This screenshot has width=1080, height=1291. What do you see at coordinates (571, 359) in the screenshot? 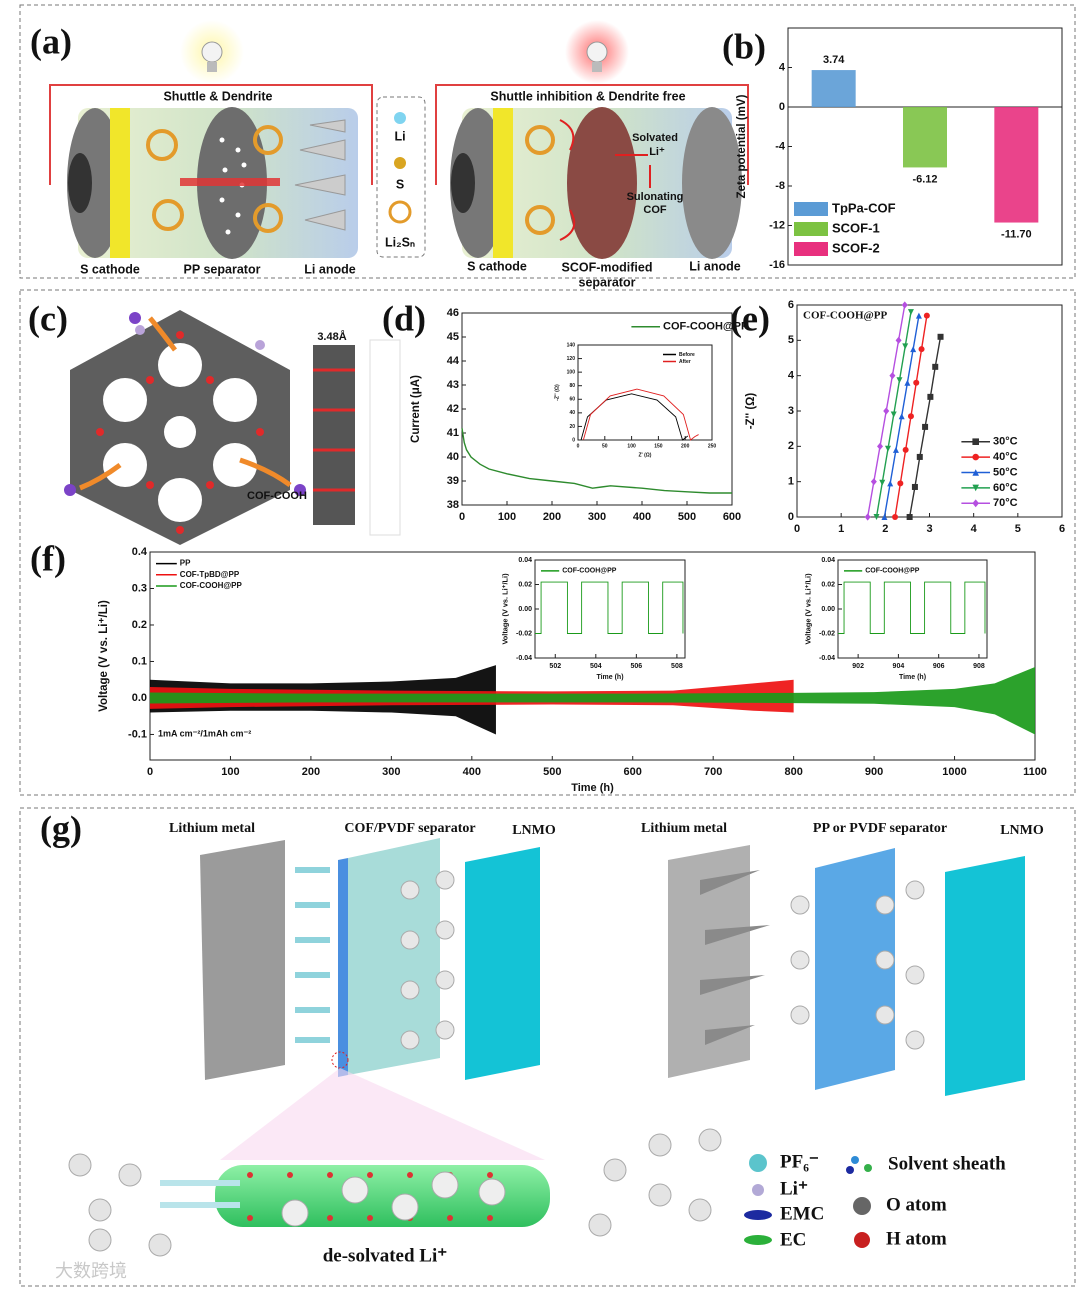
I see `y-tick-label: 120` at bounding box center [571, 359].